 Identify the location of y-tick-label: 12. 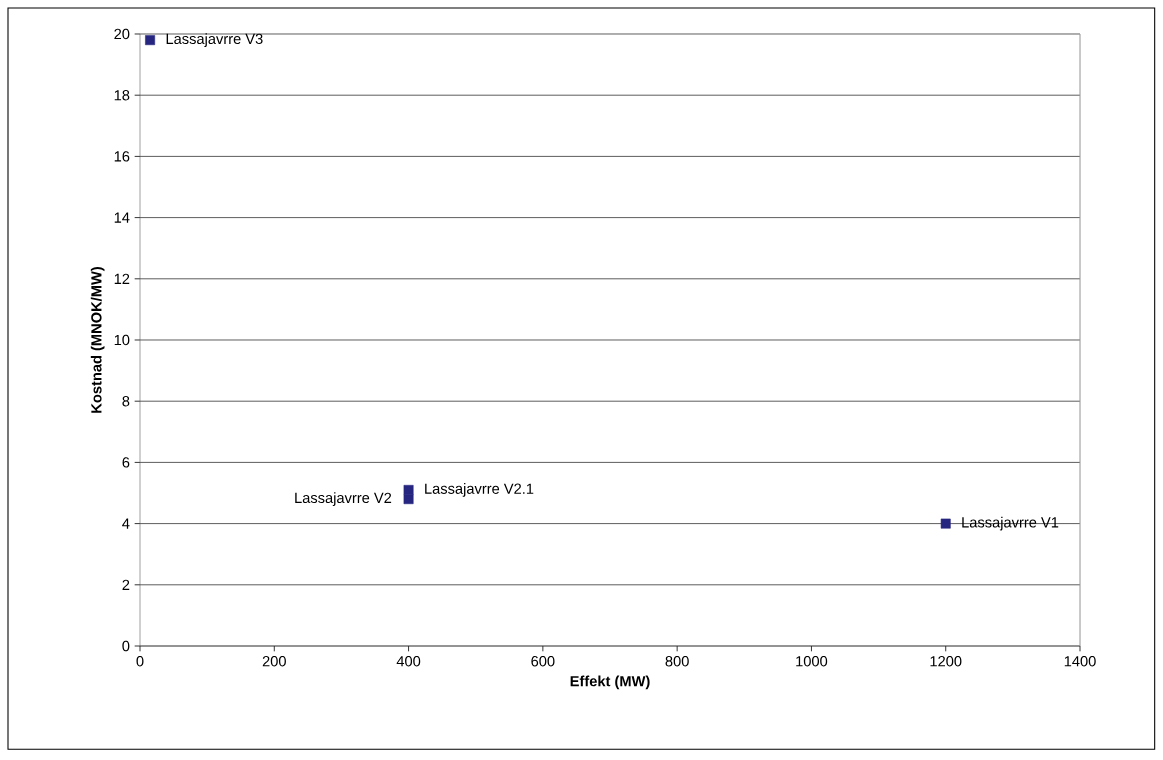
(122, 278).